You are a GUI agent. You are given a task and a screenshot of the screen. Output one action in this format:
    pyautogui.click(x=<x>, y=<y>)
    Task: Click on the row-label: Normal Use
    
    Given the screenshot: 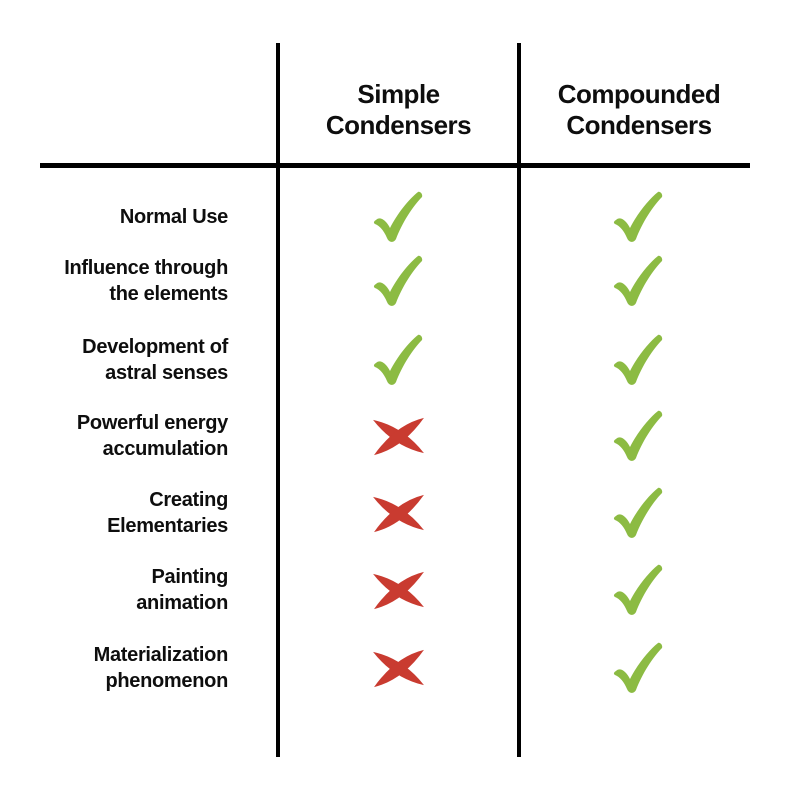 What is the action you would take?
    pyautogui.click(x=114, y=217)
    